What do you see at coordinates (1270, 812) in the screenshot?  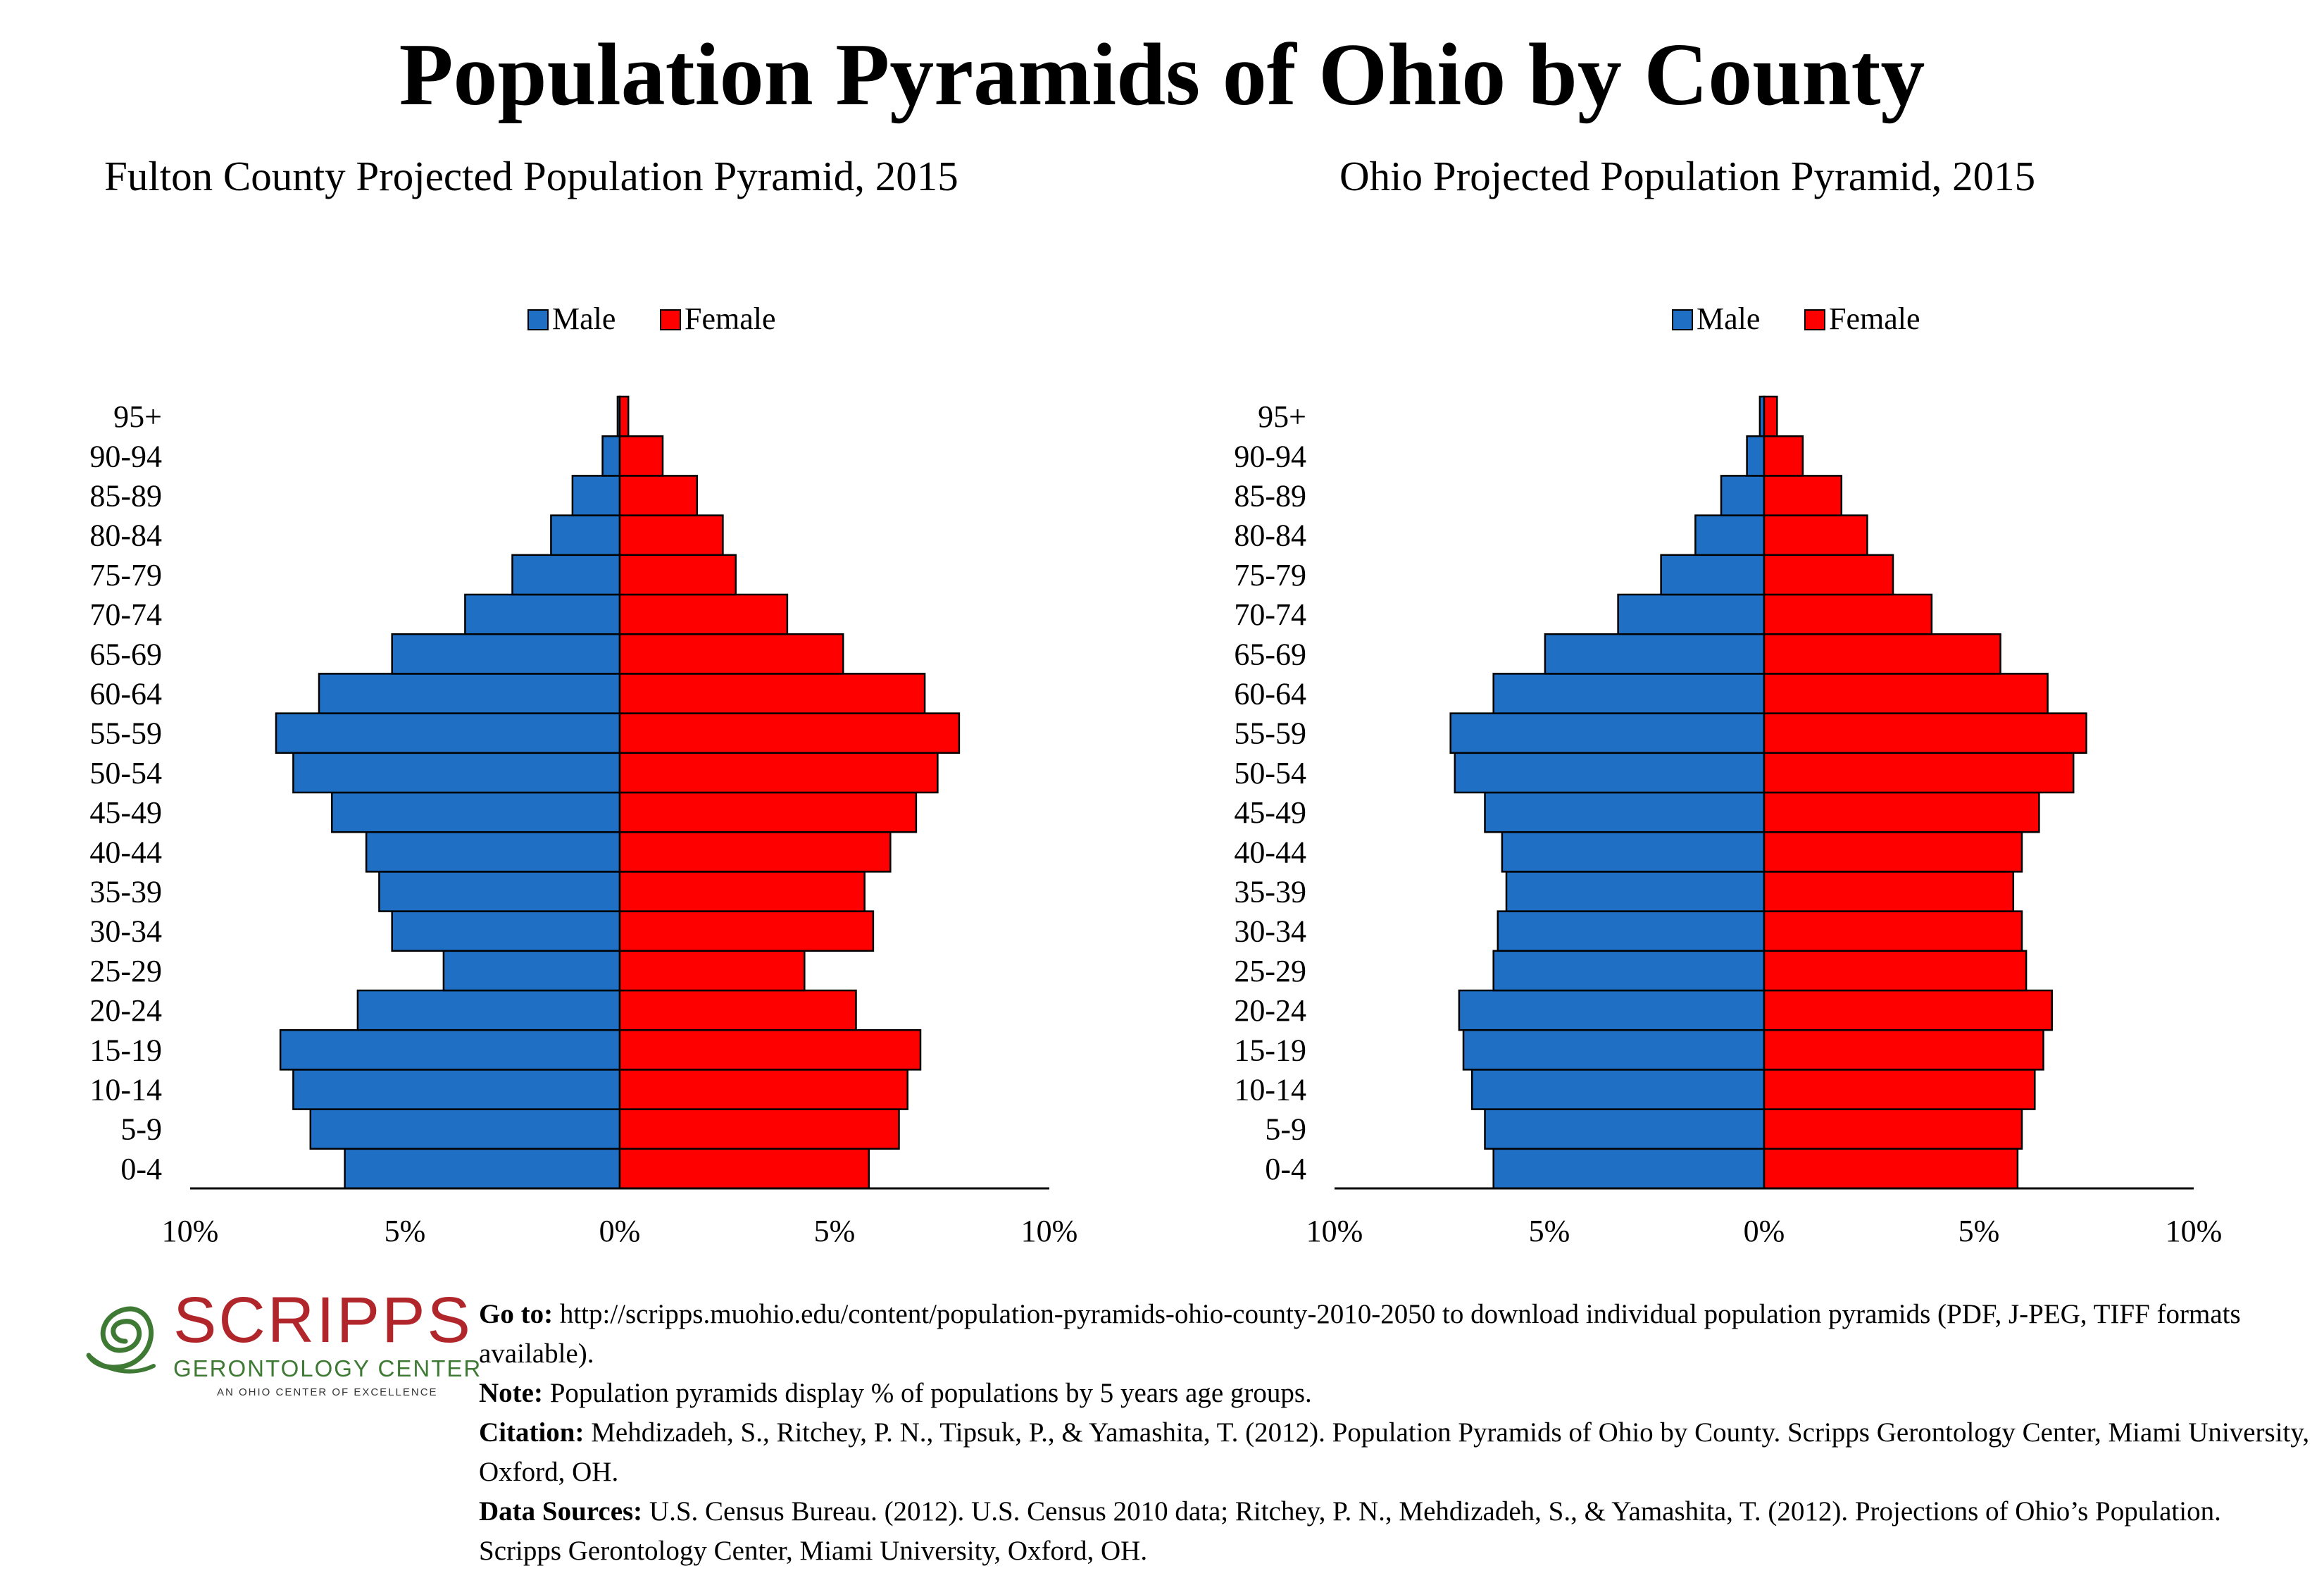 I see `age-group-label: 45-49` at bounding box center [1270, 812].